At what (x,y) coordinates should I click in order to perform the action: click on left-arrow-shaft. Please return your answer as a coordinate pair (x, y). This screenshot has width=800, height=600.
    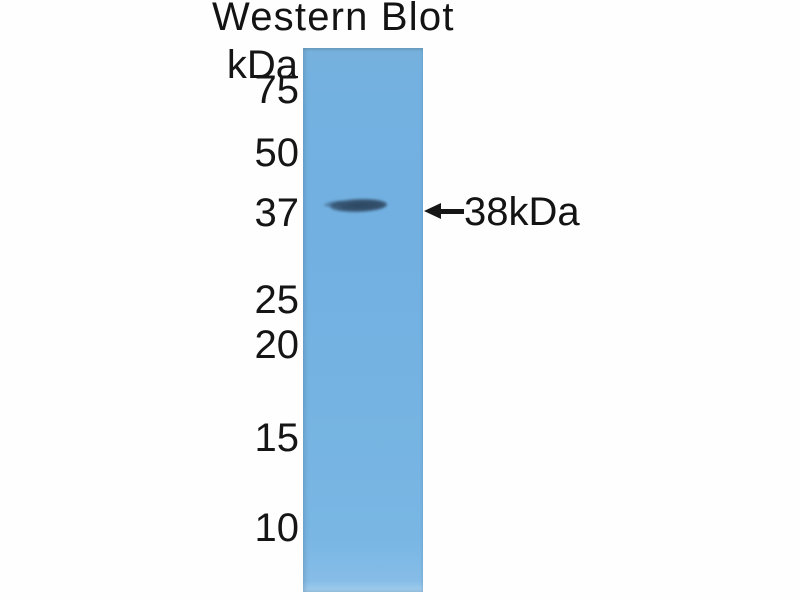
    Looking at the image, I should click on (451, 211).